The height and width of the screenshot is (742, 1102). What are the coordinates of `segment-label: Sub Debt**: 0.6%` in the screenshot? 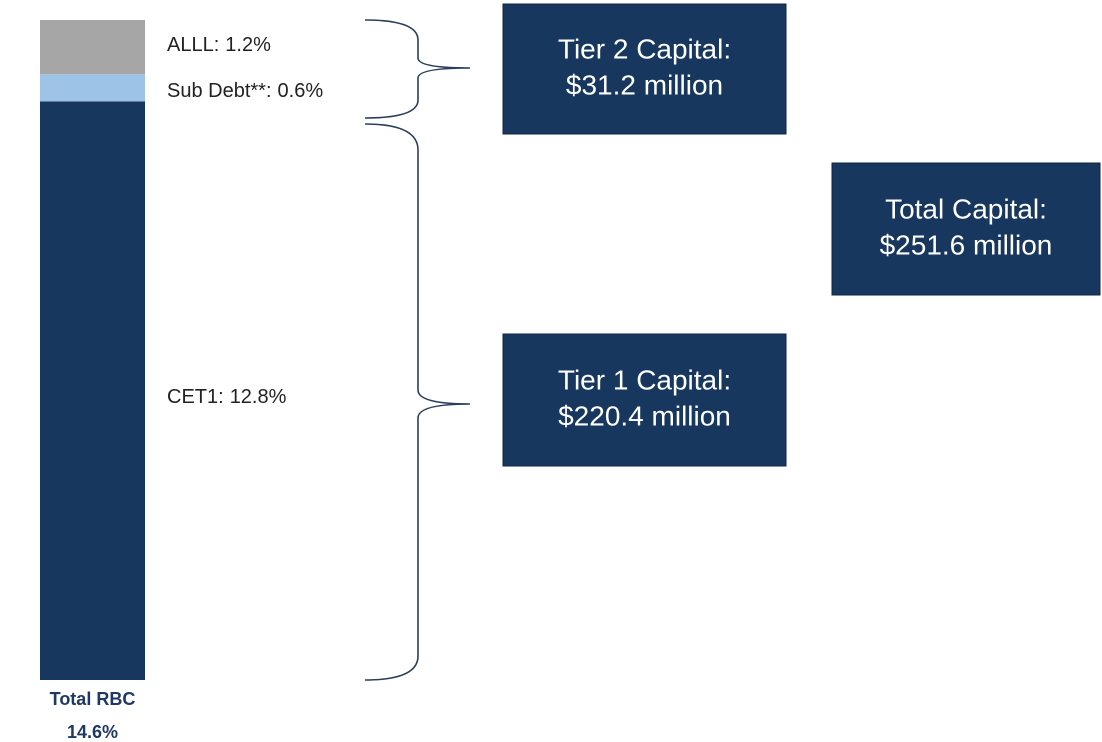 It's located at (245, 91).